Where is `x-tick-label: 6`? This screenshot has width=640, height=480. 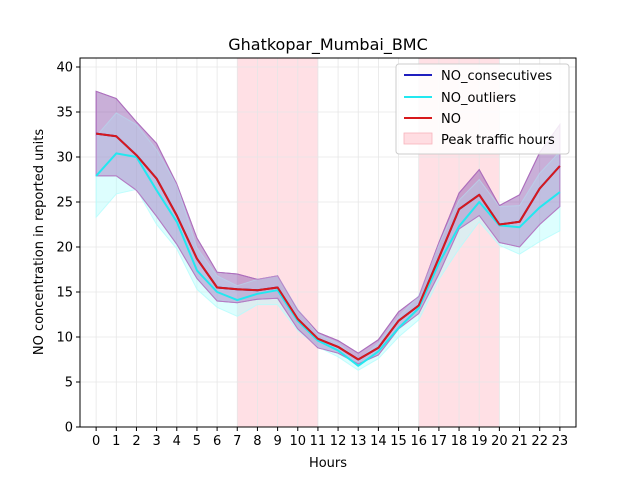
x-tick-label: 6 is located at coordinates (217, 441).